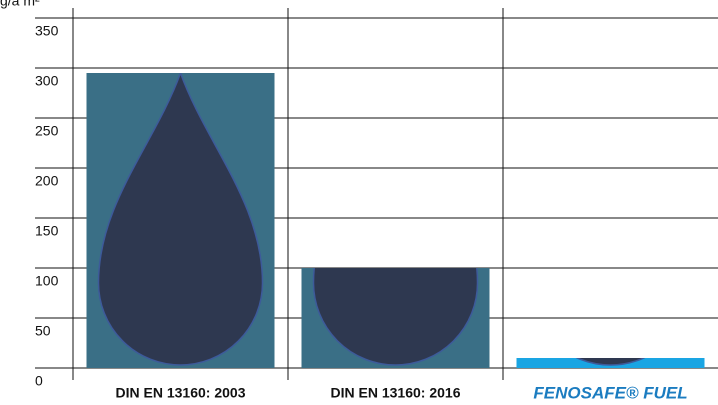 The image size is (718, 405). What do you see at coordinates (39, 381) in the screenshot?
I see `y-tick-label: 0` at bounding box center [39, 381].